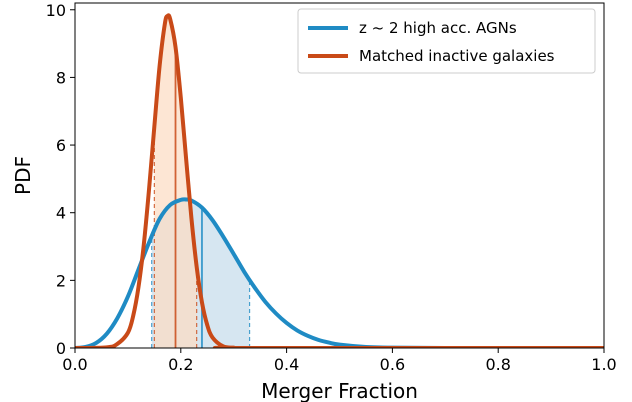 The height and width of the screenshot is (402, 632). What do you see at coordinates (339, 390) in the screenshot?
I see `x-axis-label: Merger Fraction` at bounding box center [339, 390].